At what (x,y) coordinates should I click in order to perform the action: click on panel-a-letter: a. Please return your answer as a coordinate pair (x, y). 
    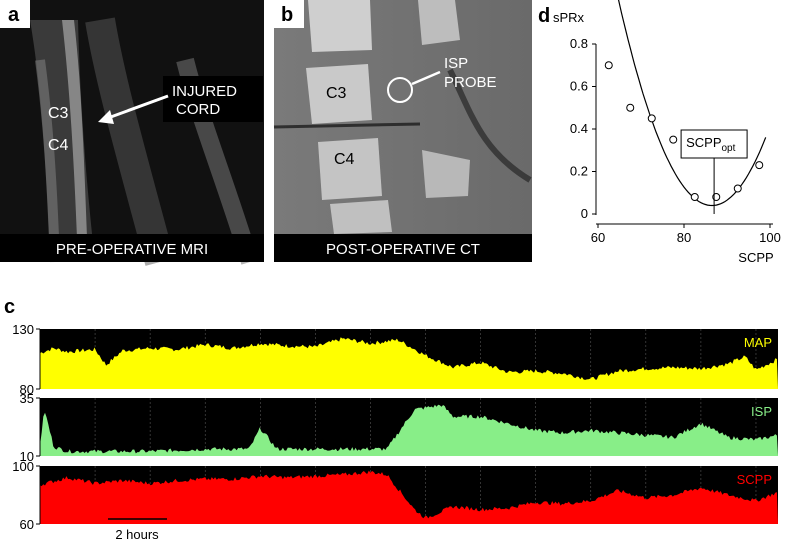
    Looking at the image, I should click on (14, 15).